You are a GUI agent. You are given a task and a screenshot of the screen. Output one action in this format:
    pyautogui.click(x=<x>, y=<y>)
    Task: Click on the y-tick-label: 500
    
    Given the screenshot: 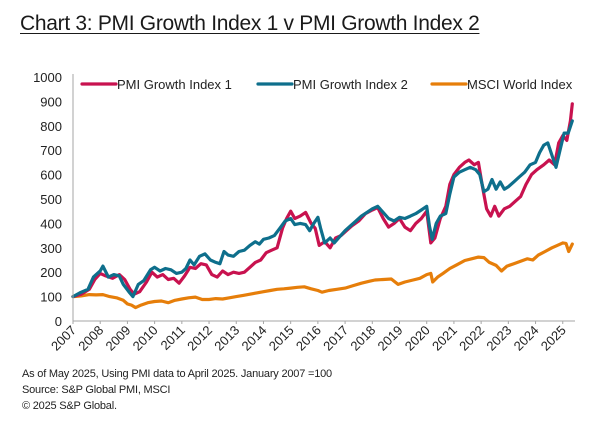 What is the action you would take?
    pyautogui.click(x=51, y=199)
    